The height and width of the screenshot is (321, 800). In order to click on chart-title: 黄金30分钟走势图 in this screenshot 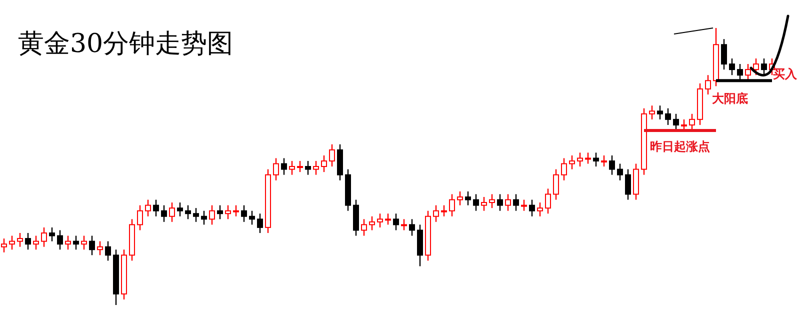, I will do `click(126, 44)`.